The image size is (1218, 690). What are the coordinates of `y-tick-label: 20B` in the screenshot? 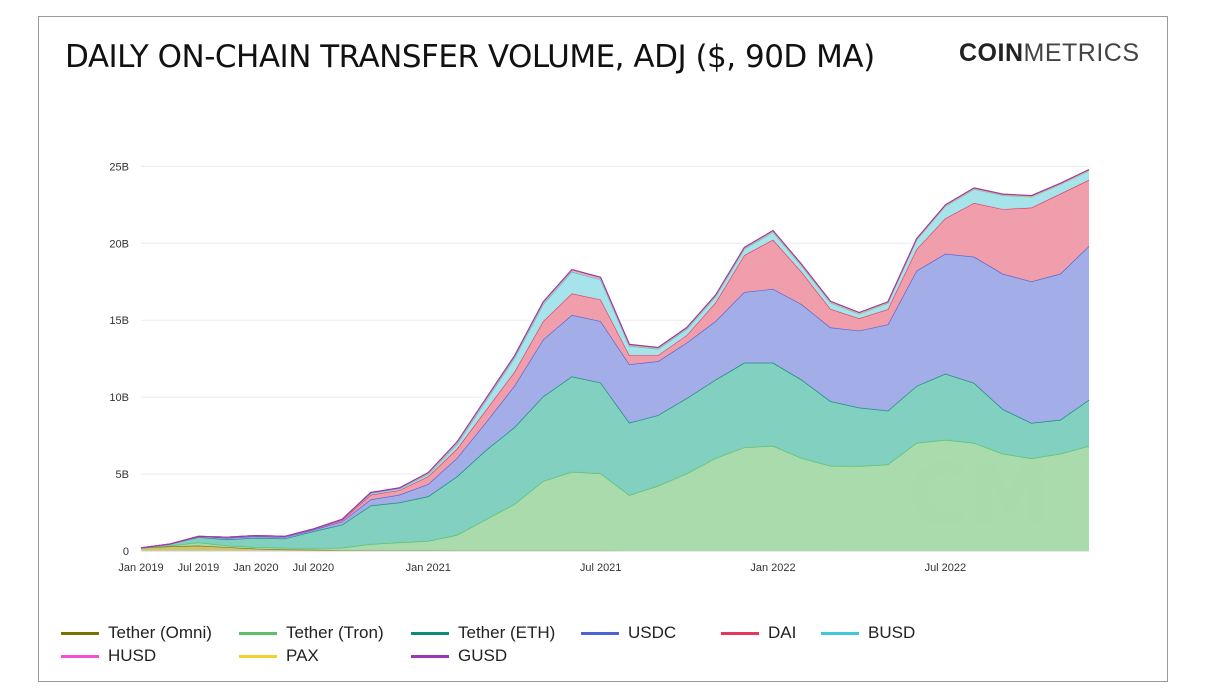 It's located at (119, 244).